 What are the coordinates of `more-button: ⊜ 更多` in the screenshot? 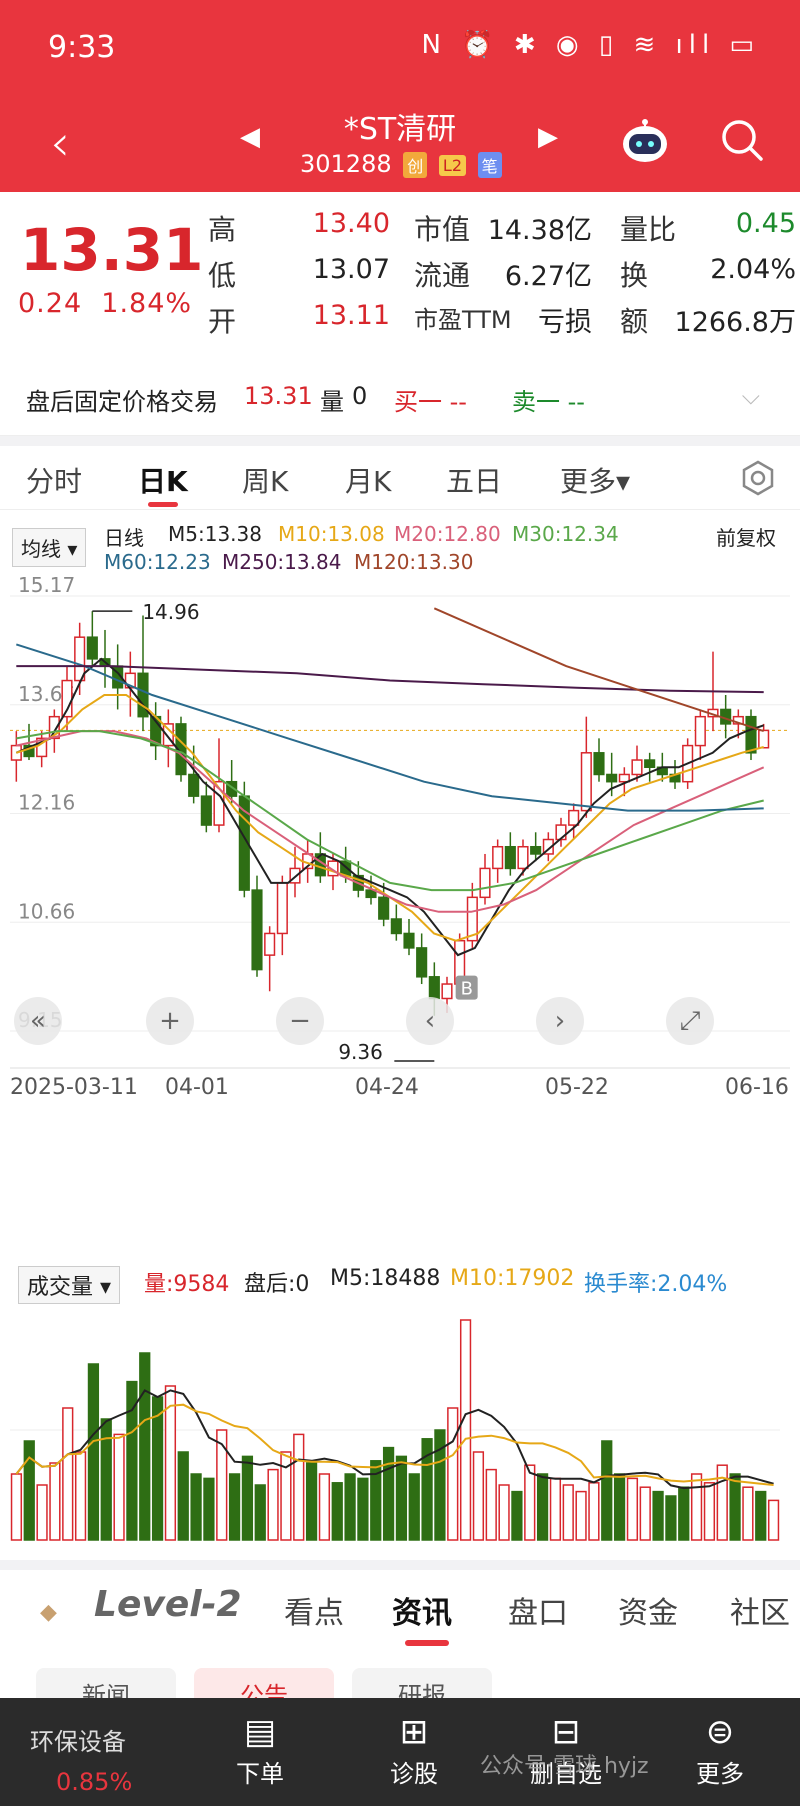 It's located at (720, 1749).